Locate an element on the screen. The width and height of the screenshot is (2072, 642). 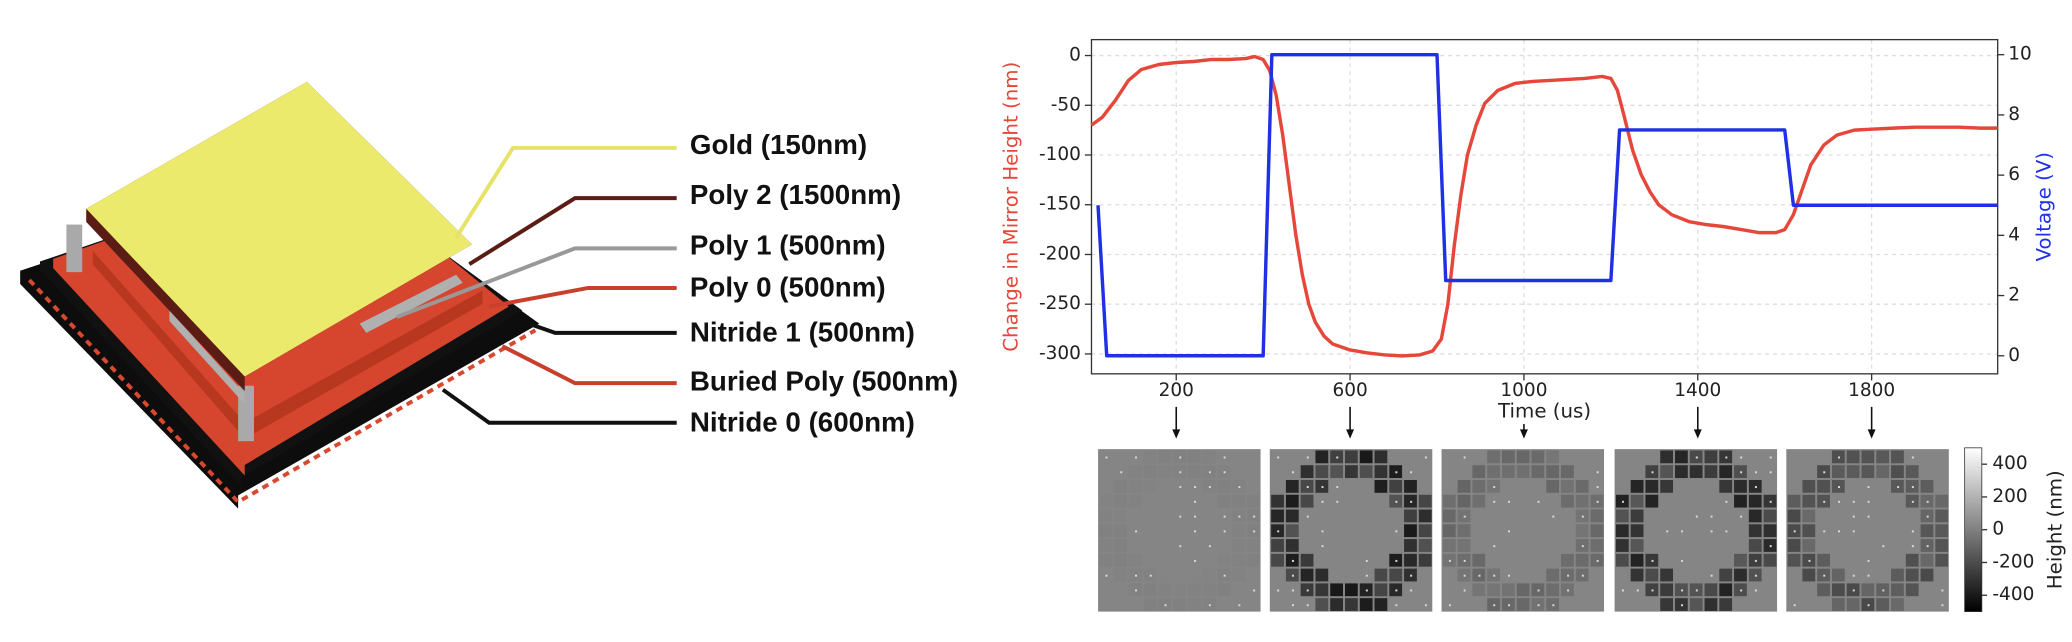
poly-1-beam is located at coordinates (207, 357).